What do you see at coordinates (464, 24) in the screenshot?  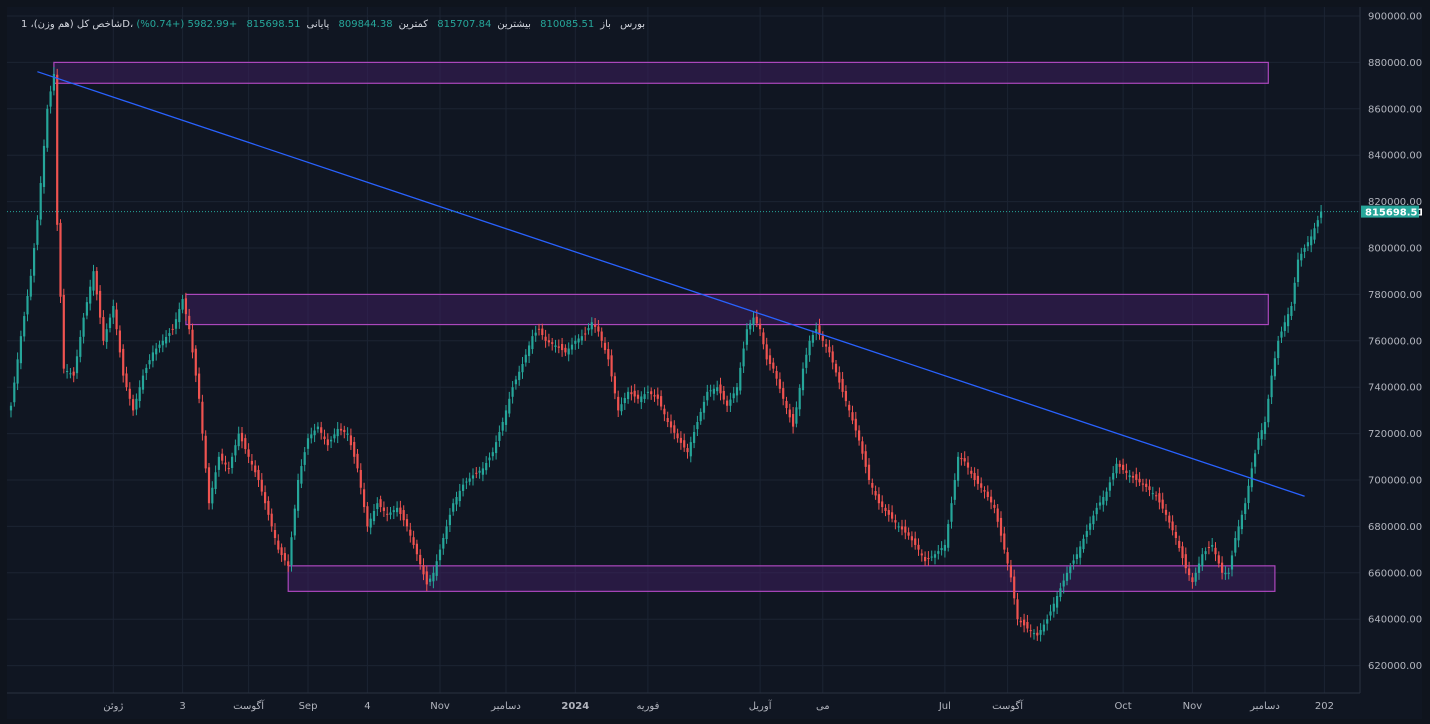 I see `high-value: 815707.84` at bounding box center [464, 24].